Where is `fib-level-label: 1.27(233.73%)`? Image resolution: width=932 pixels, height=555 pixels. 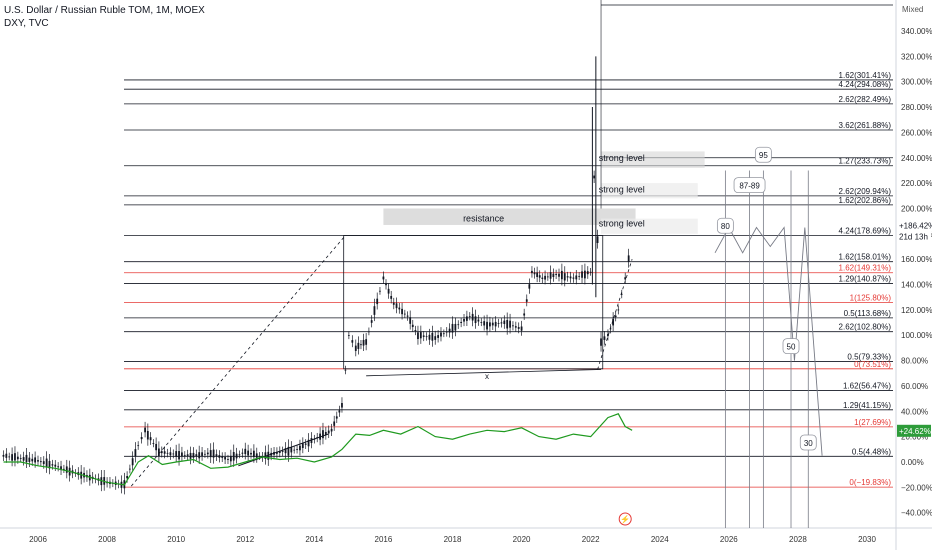 fib-level-label: 1.27(233.73%) is located at coordinates (865, 161).